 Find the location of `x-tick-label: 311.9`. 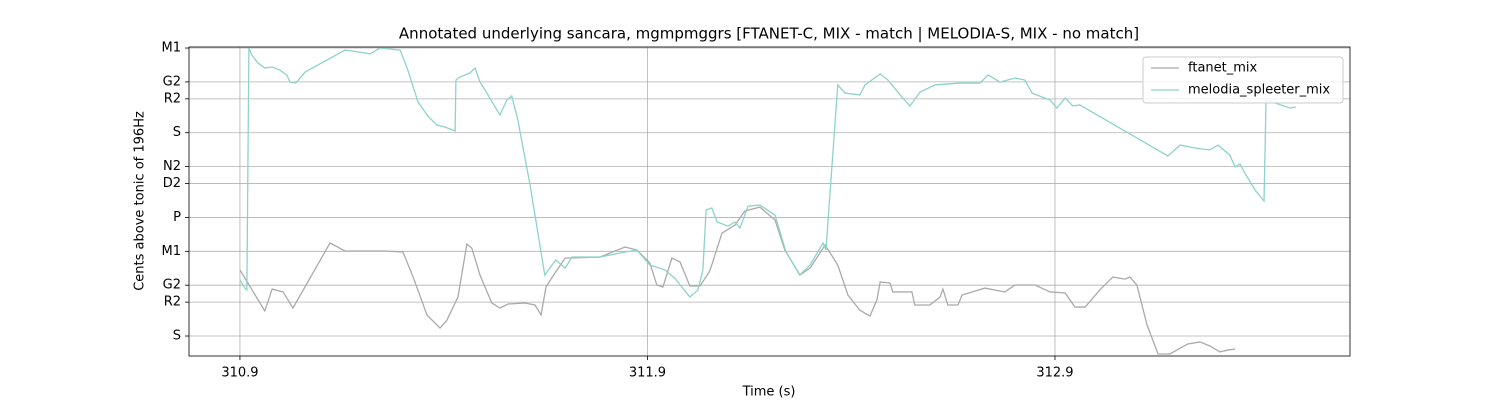

x-tick-label: 311.9 is located at coordinates (647, 373).